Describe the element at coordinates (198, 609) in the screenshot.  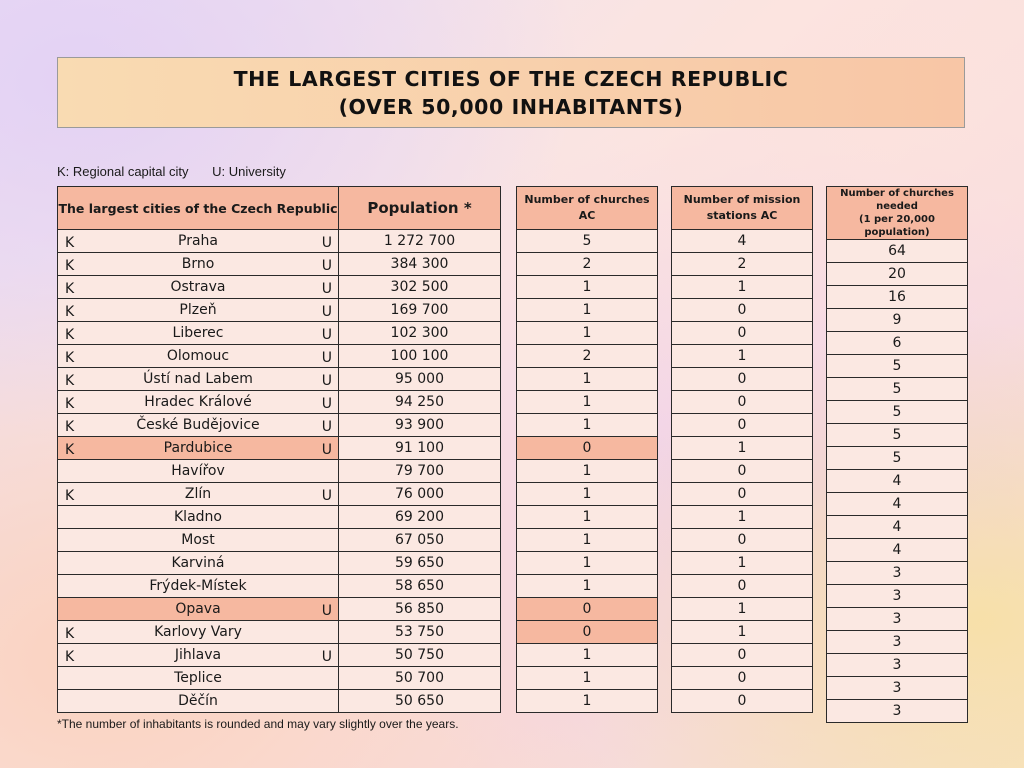
I see `city-name: Opava` at that location.